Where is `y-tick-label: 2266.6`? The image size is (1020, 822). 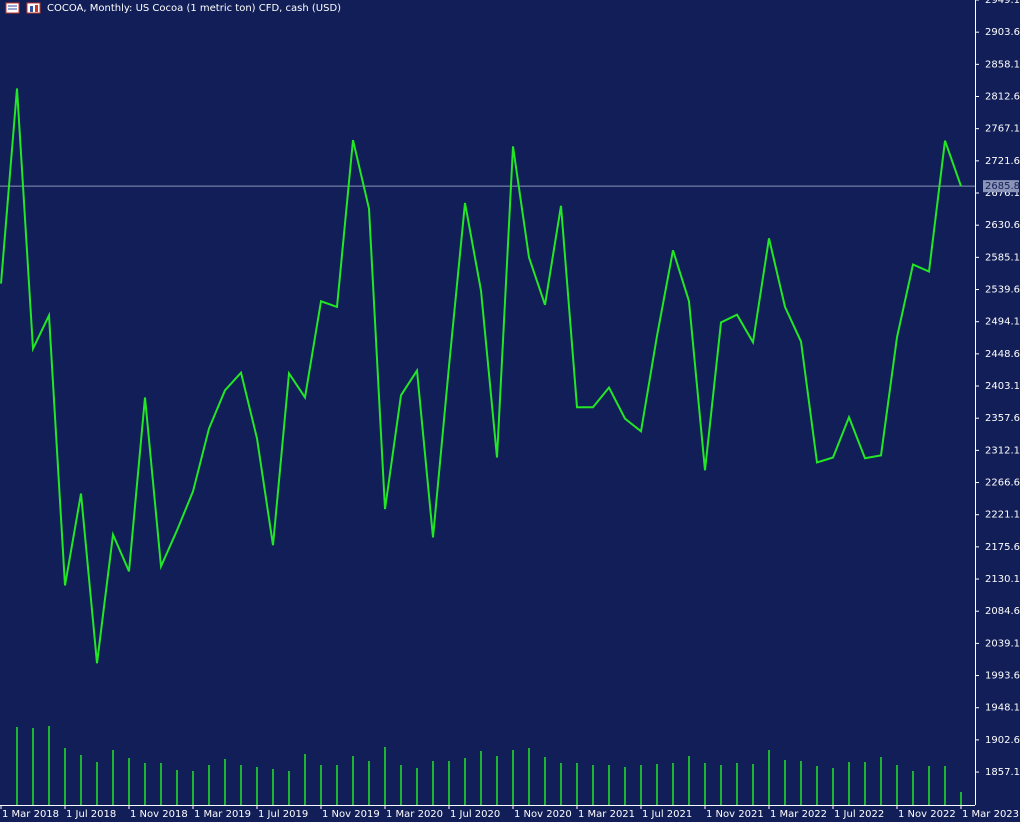
y-tick-label: 2266.6 is located at coordinates (1002, 483).